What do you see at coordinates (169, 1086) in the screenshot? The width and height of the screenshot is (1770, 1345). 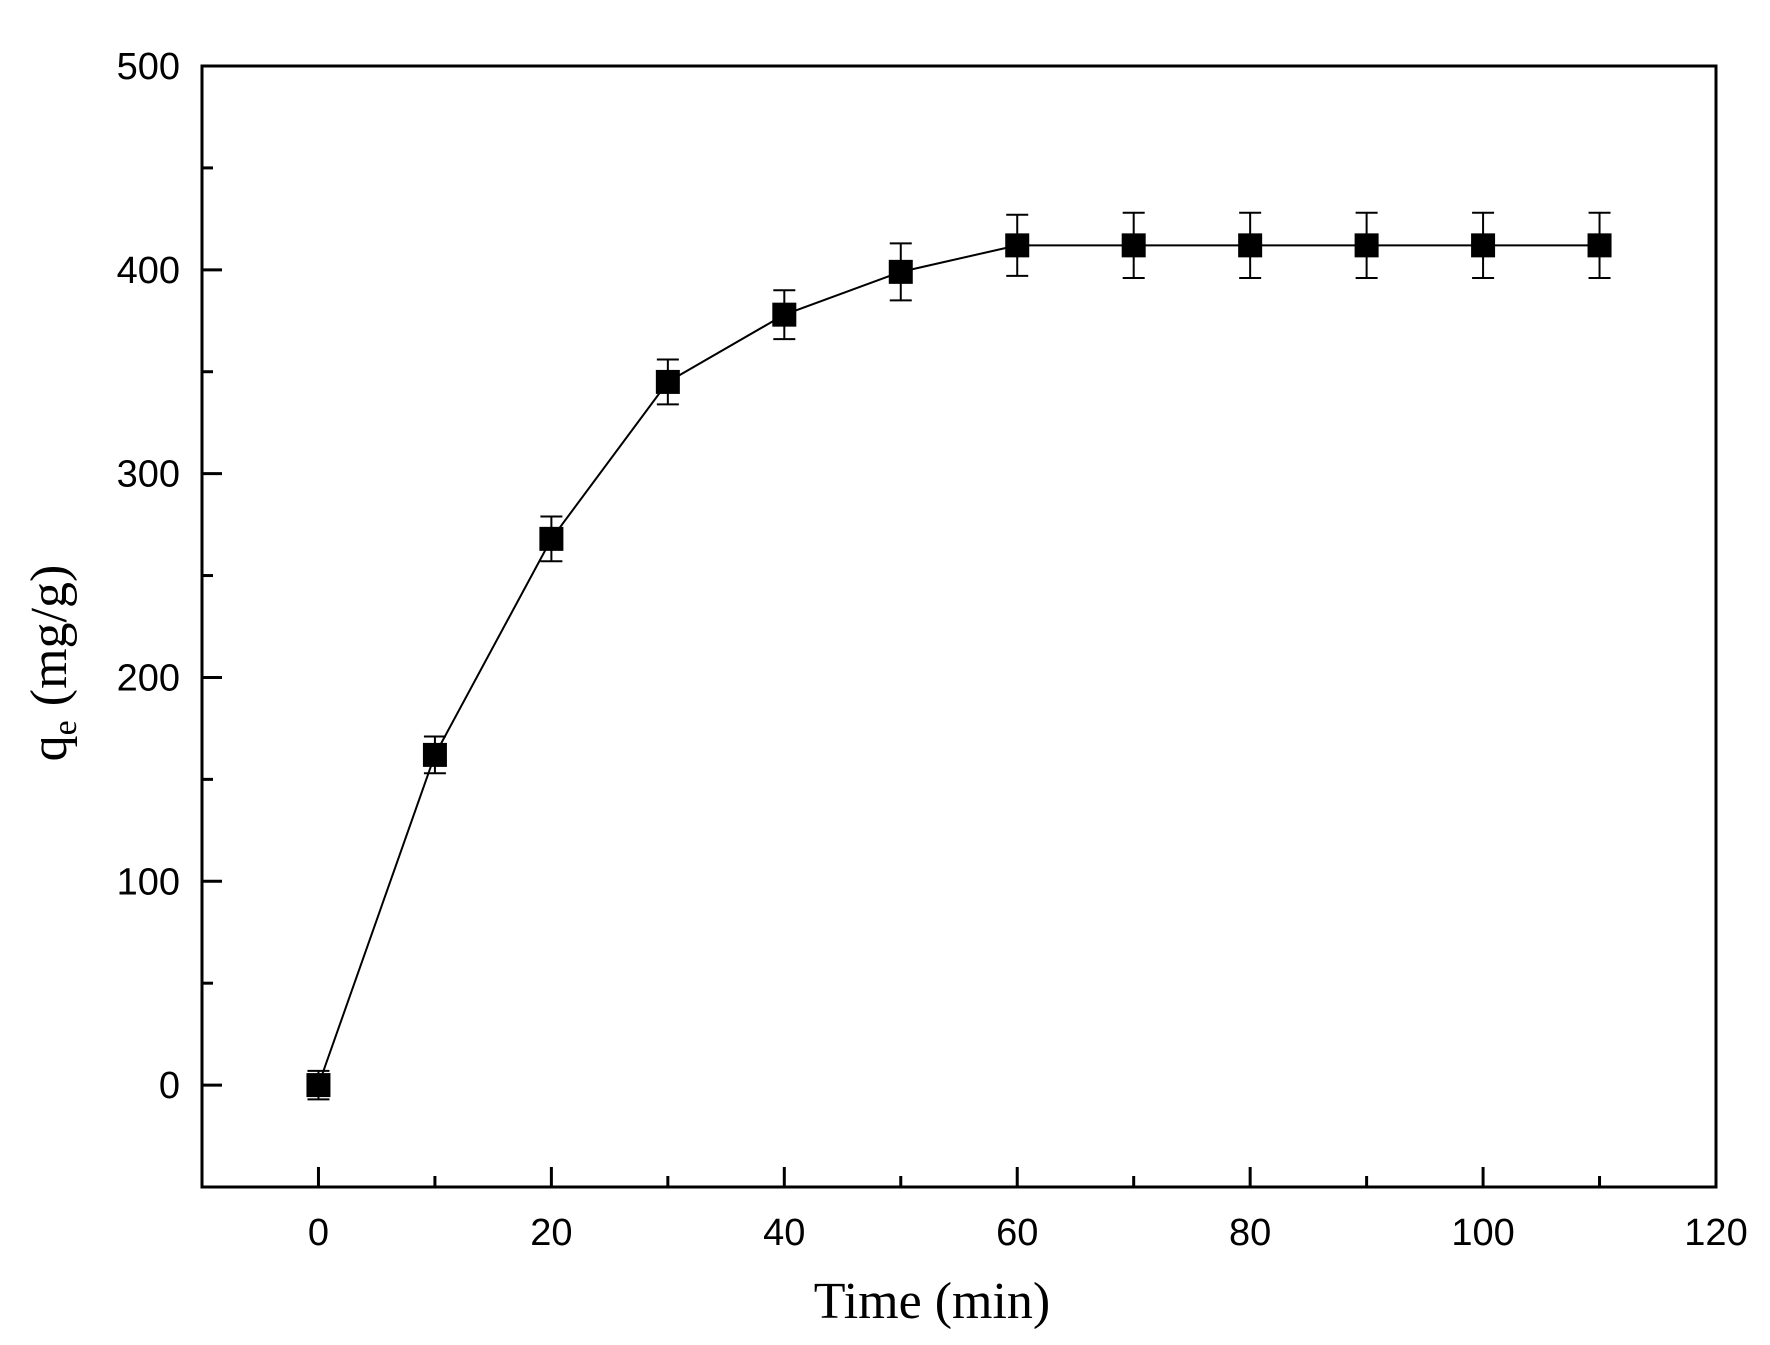 I see `y-tick-label: 0` at bounding box center [169, 1086].